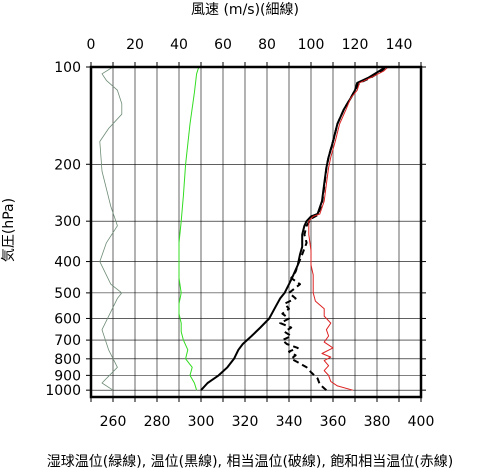  What do you see at coordinates (91, 45) in the screenshot?
I see `x-top-tick-label: 0` at bounding box center [91, 45].